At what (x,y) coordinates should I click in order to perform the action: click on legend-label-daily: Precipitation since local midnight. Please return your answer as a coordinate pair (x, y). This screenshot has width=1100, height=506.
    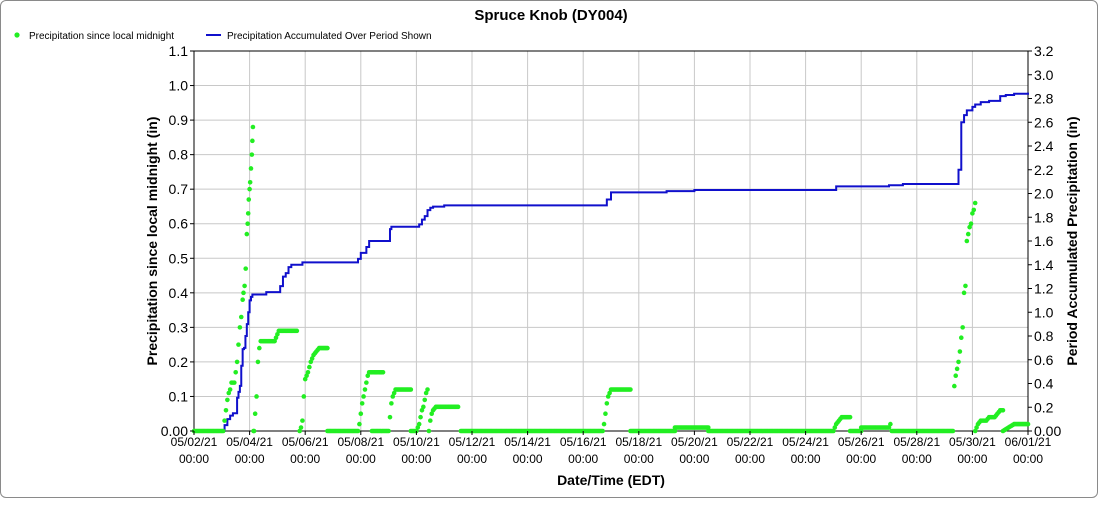
    Looking at the image, I should click on (101, 36).